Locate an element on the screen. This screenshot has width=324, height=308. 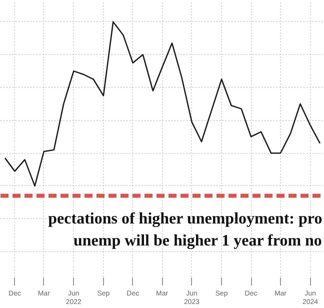
text: unemp will be higher 1 year from no is located at coordinates (197, 241).